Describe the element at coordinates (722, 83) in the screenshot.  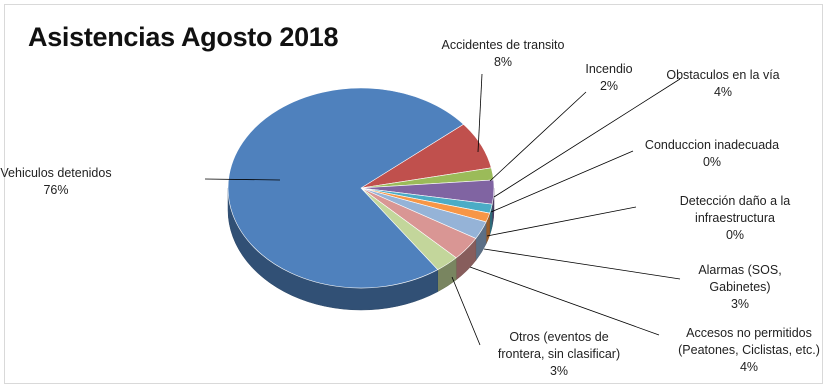
I see `slice-label-3: Obstaculos en la vía 4%` at that location.